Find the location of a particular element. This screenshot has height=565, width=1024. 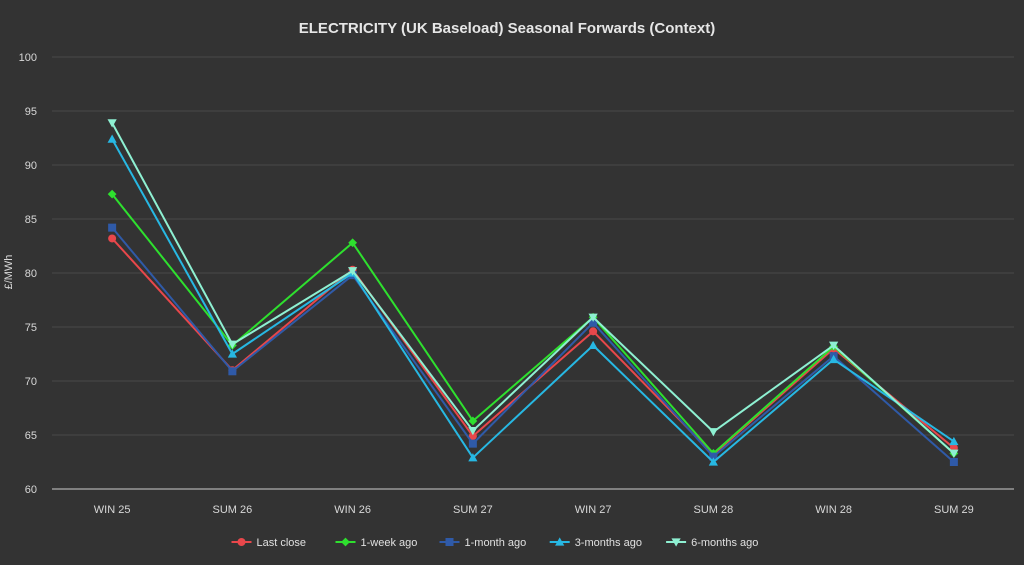

x-tick-label: SUM 26 is located at coordinates (233, 510).